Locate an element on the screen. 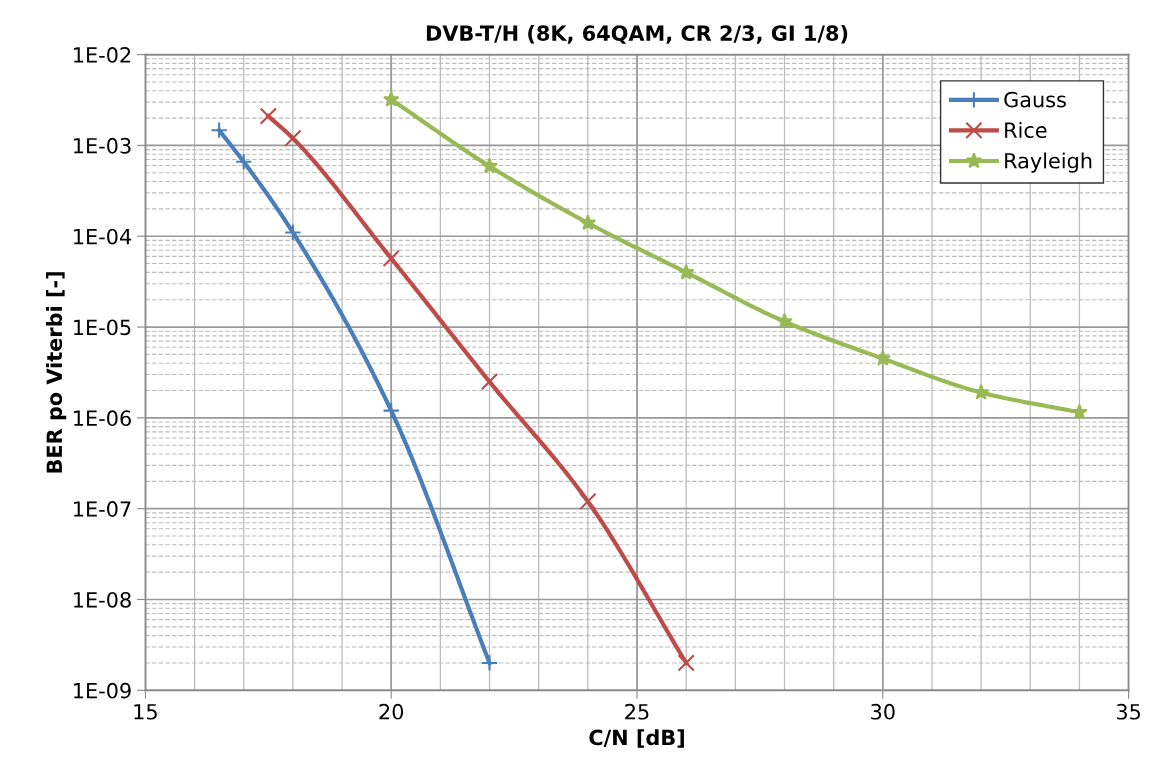  legend-label: Rayleigh is located at coordinates (1048, 162).